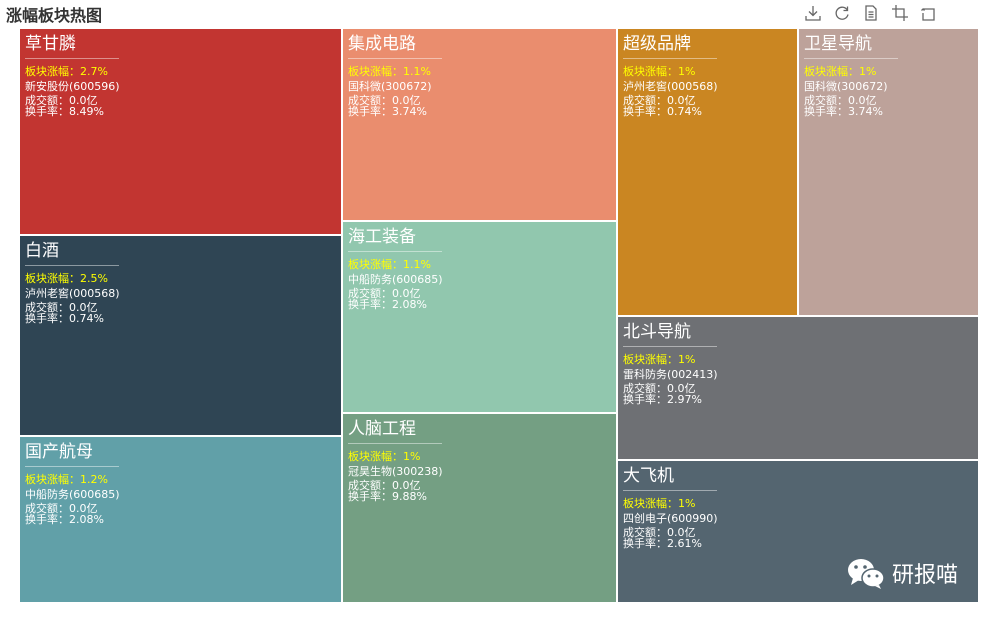  What do you see at coordinates (708, 173) in the screenshot?
I see `treemap-tile: 超级品牌板块涨幅：1% 泸州老窖(000568) 成交额：0.0亿 换手率：0.74%` at bounding box center [708, 173].